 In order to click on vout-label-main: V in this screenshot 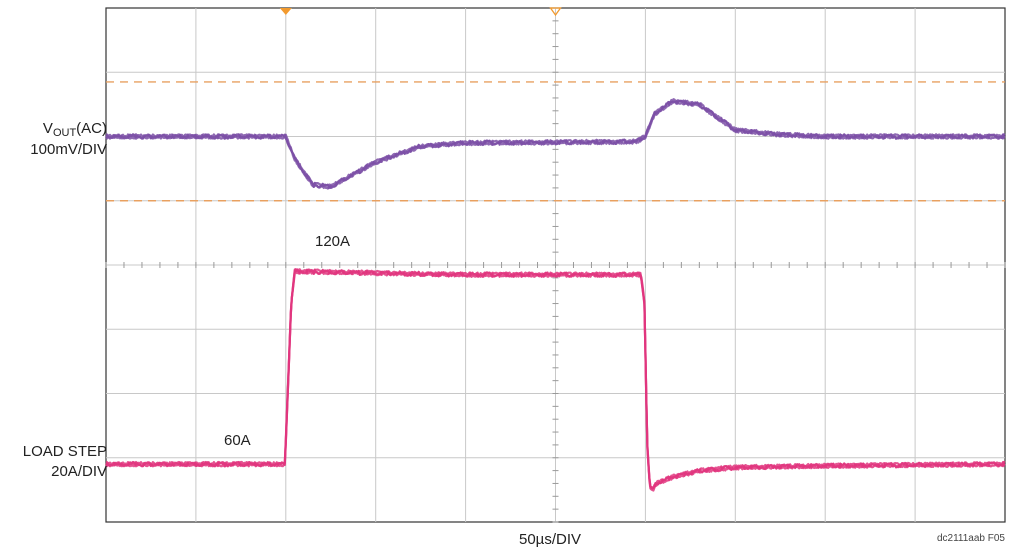, I will do `click(47, 128)`.